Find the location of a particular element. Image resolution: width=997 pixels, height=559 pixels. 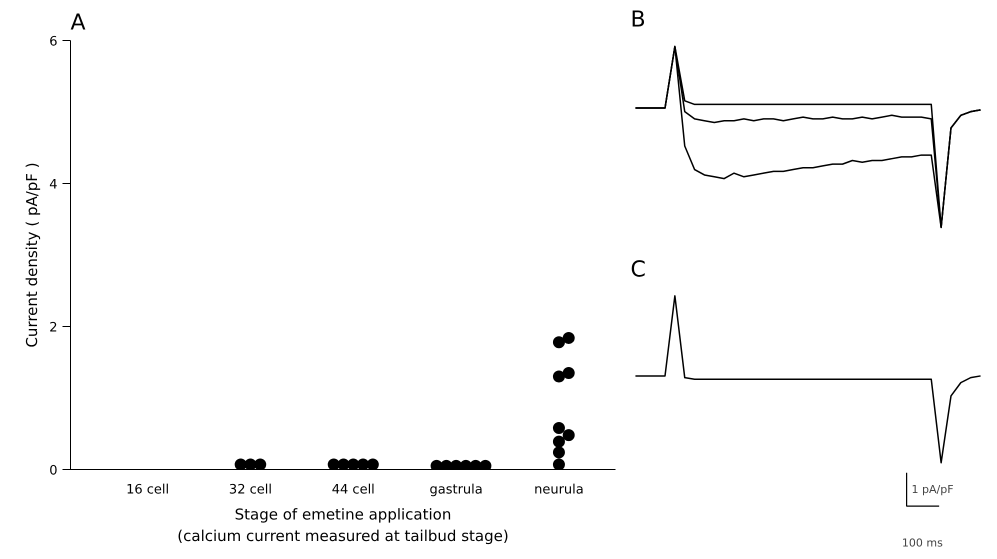

text: 100 ms is located at coordinates (923, 543).